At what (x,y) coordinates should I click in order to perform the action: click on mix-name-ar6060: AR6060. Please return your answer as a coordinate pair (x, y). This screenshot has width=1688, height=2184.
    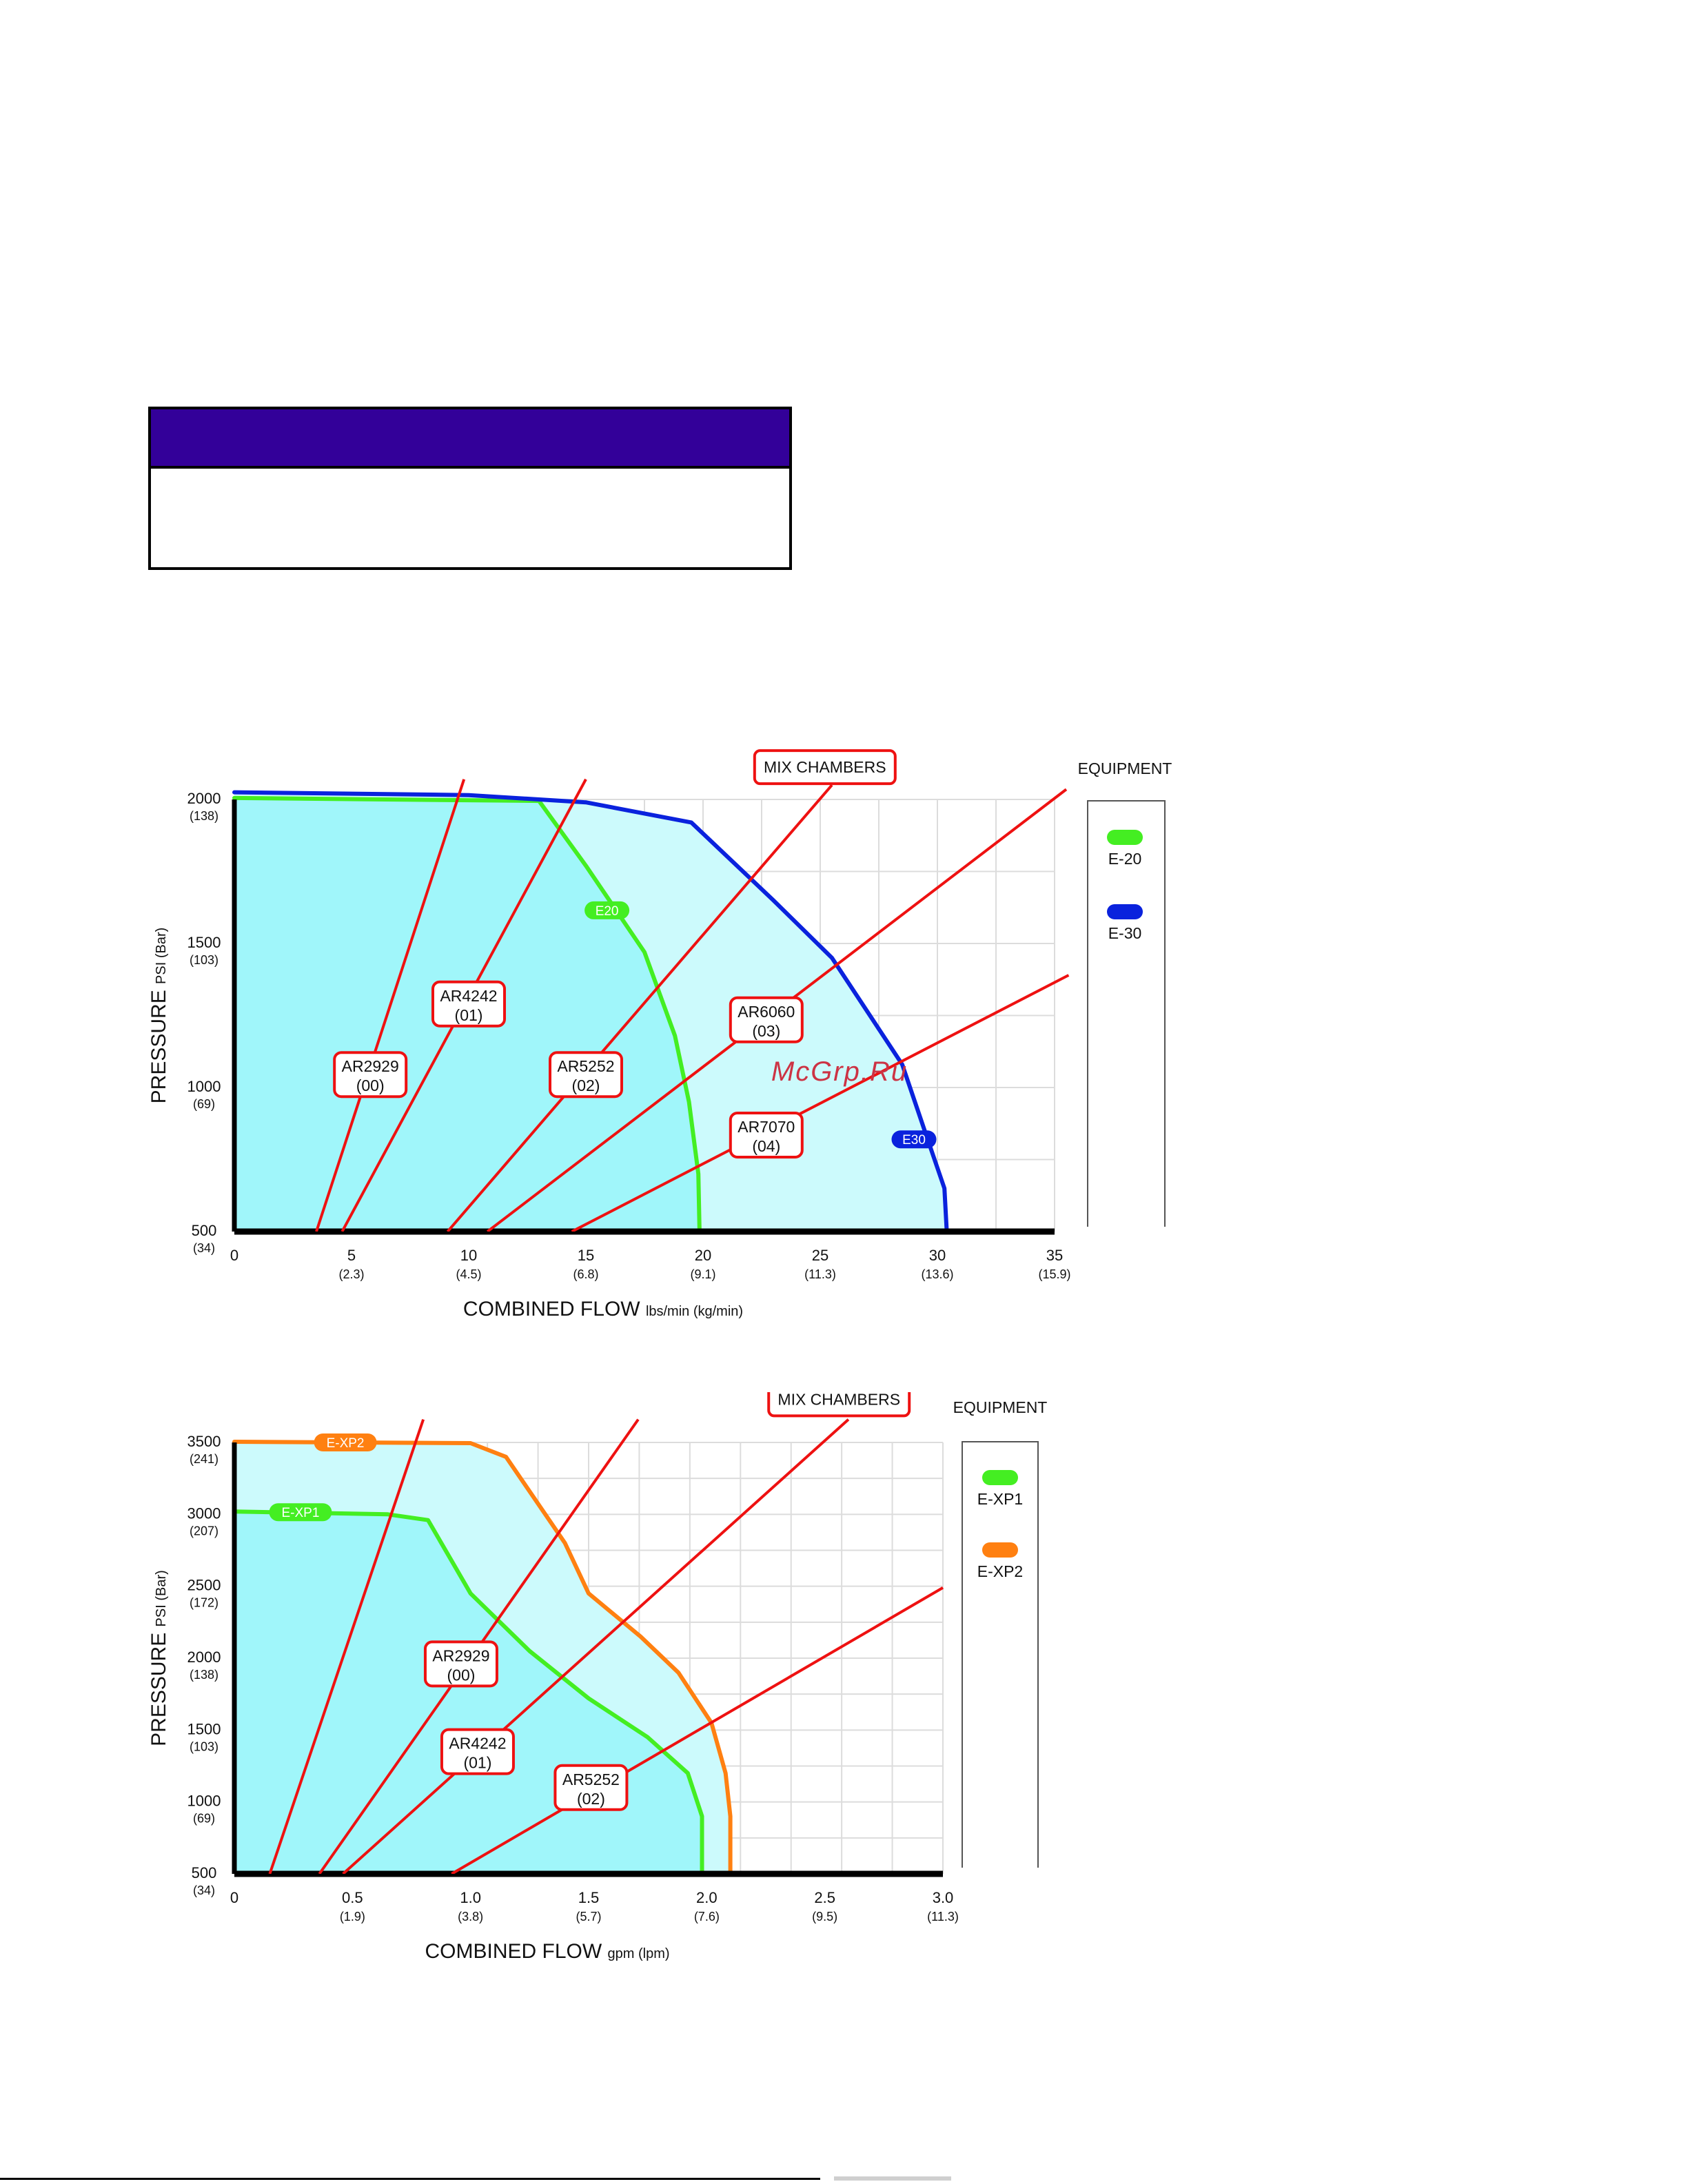
    Looking at the image, I should click on (766, 1012).